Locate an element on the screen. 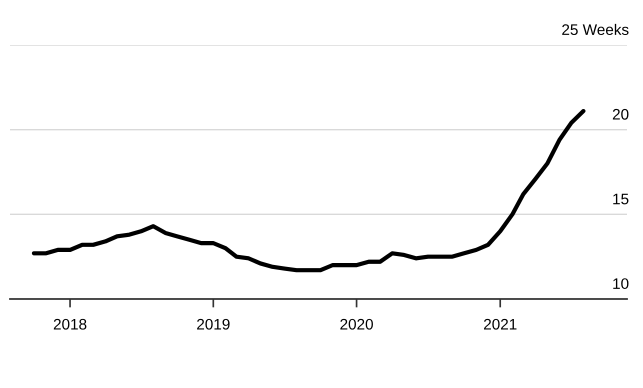 This screenshot has width=643, height=388. y-tick-label: 25 Weeks is located at coordinates (595, 30).